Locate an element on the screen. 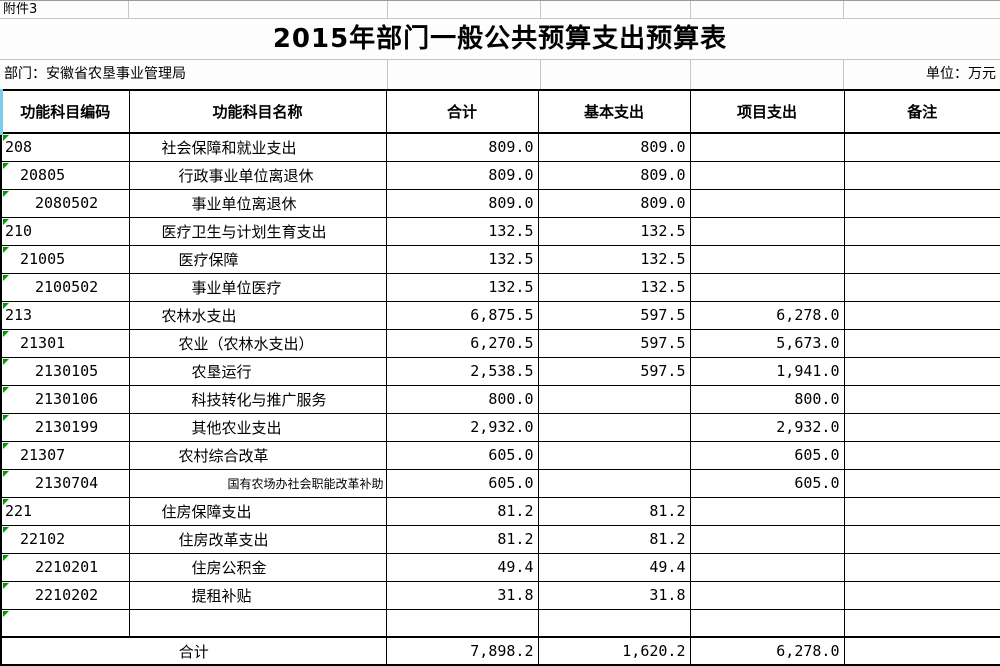 This screenshot has height=666, width=1000. cell-basic: 1,620.2 is located at coordinates (614, 651).